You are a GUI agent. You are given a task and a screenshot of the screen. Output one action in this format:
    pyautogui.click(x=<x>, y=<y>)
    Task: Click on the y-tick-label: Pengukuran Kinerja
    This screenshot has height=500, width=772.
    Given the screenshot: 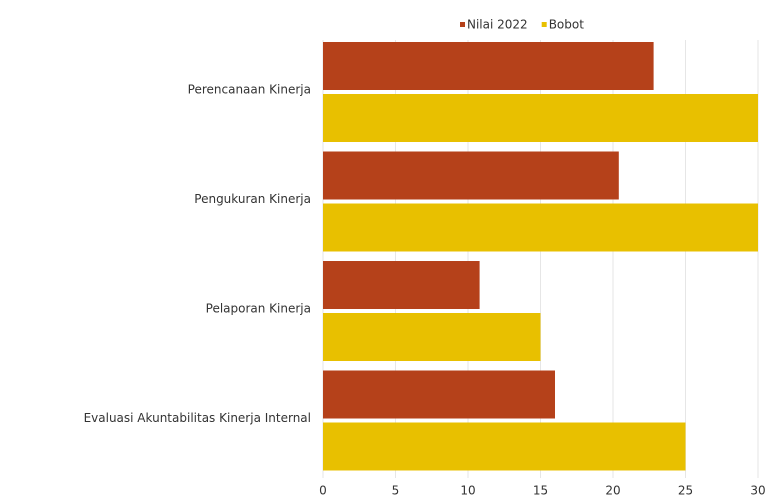 What is the action you would take?
    pyautogui.click(x=252, y=199)
    